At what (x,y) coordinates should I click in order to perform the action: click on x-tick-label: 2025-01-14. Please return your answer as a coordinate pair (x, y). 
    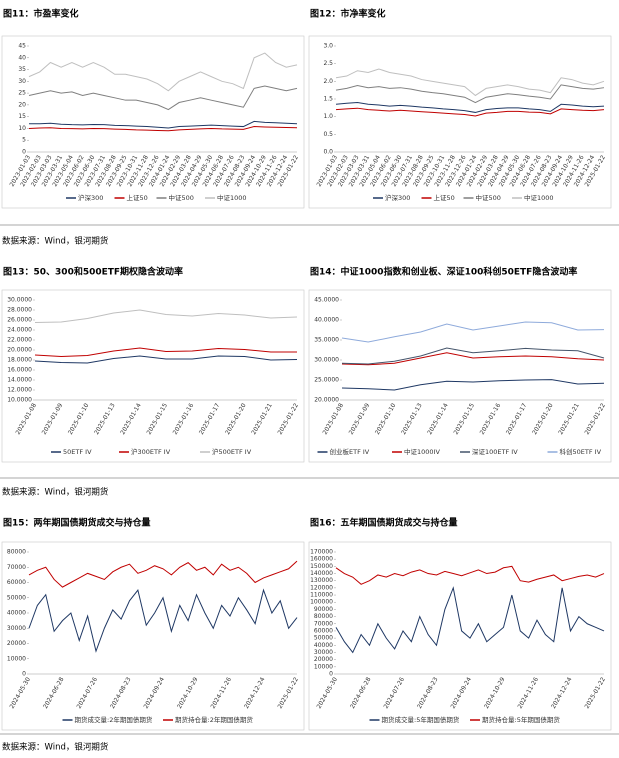
    Looking at the image, I should click on (131, 419).